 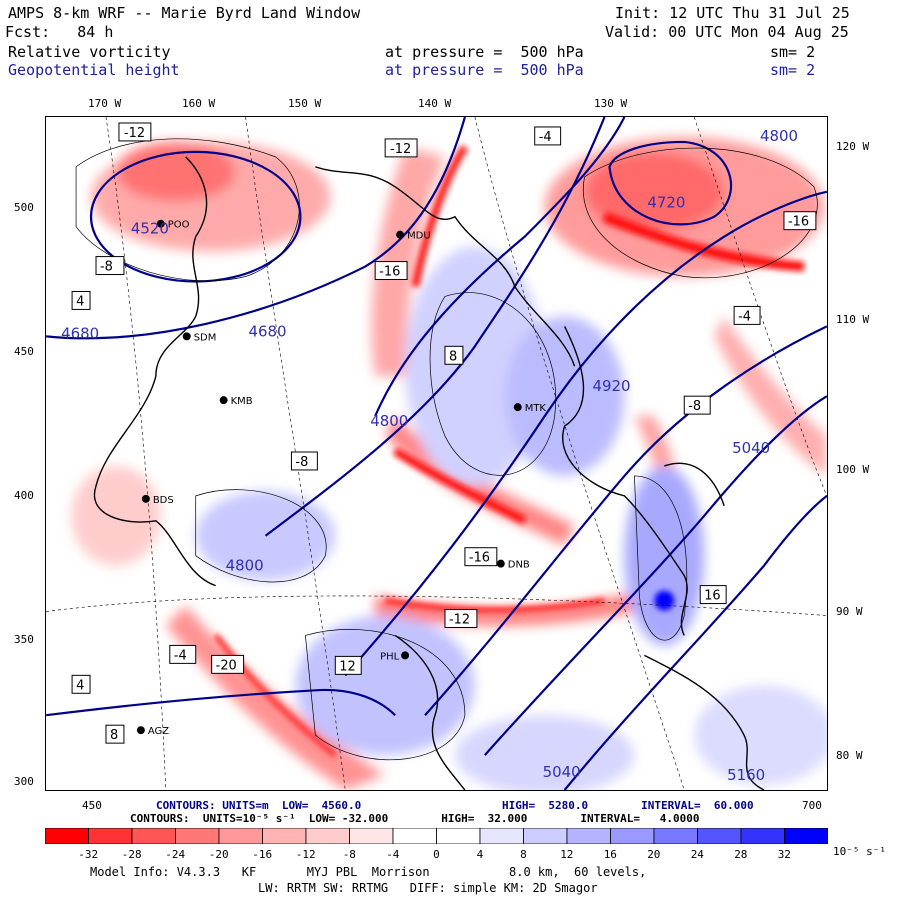 I want to click on colorbar-label: -32, so click(x=88, y=854).